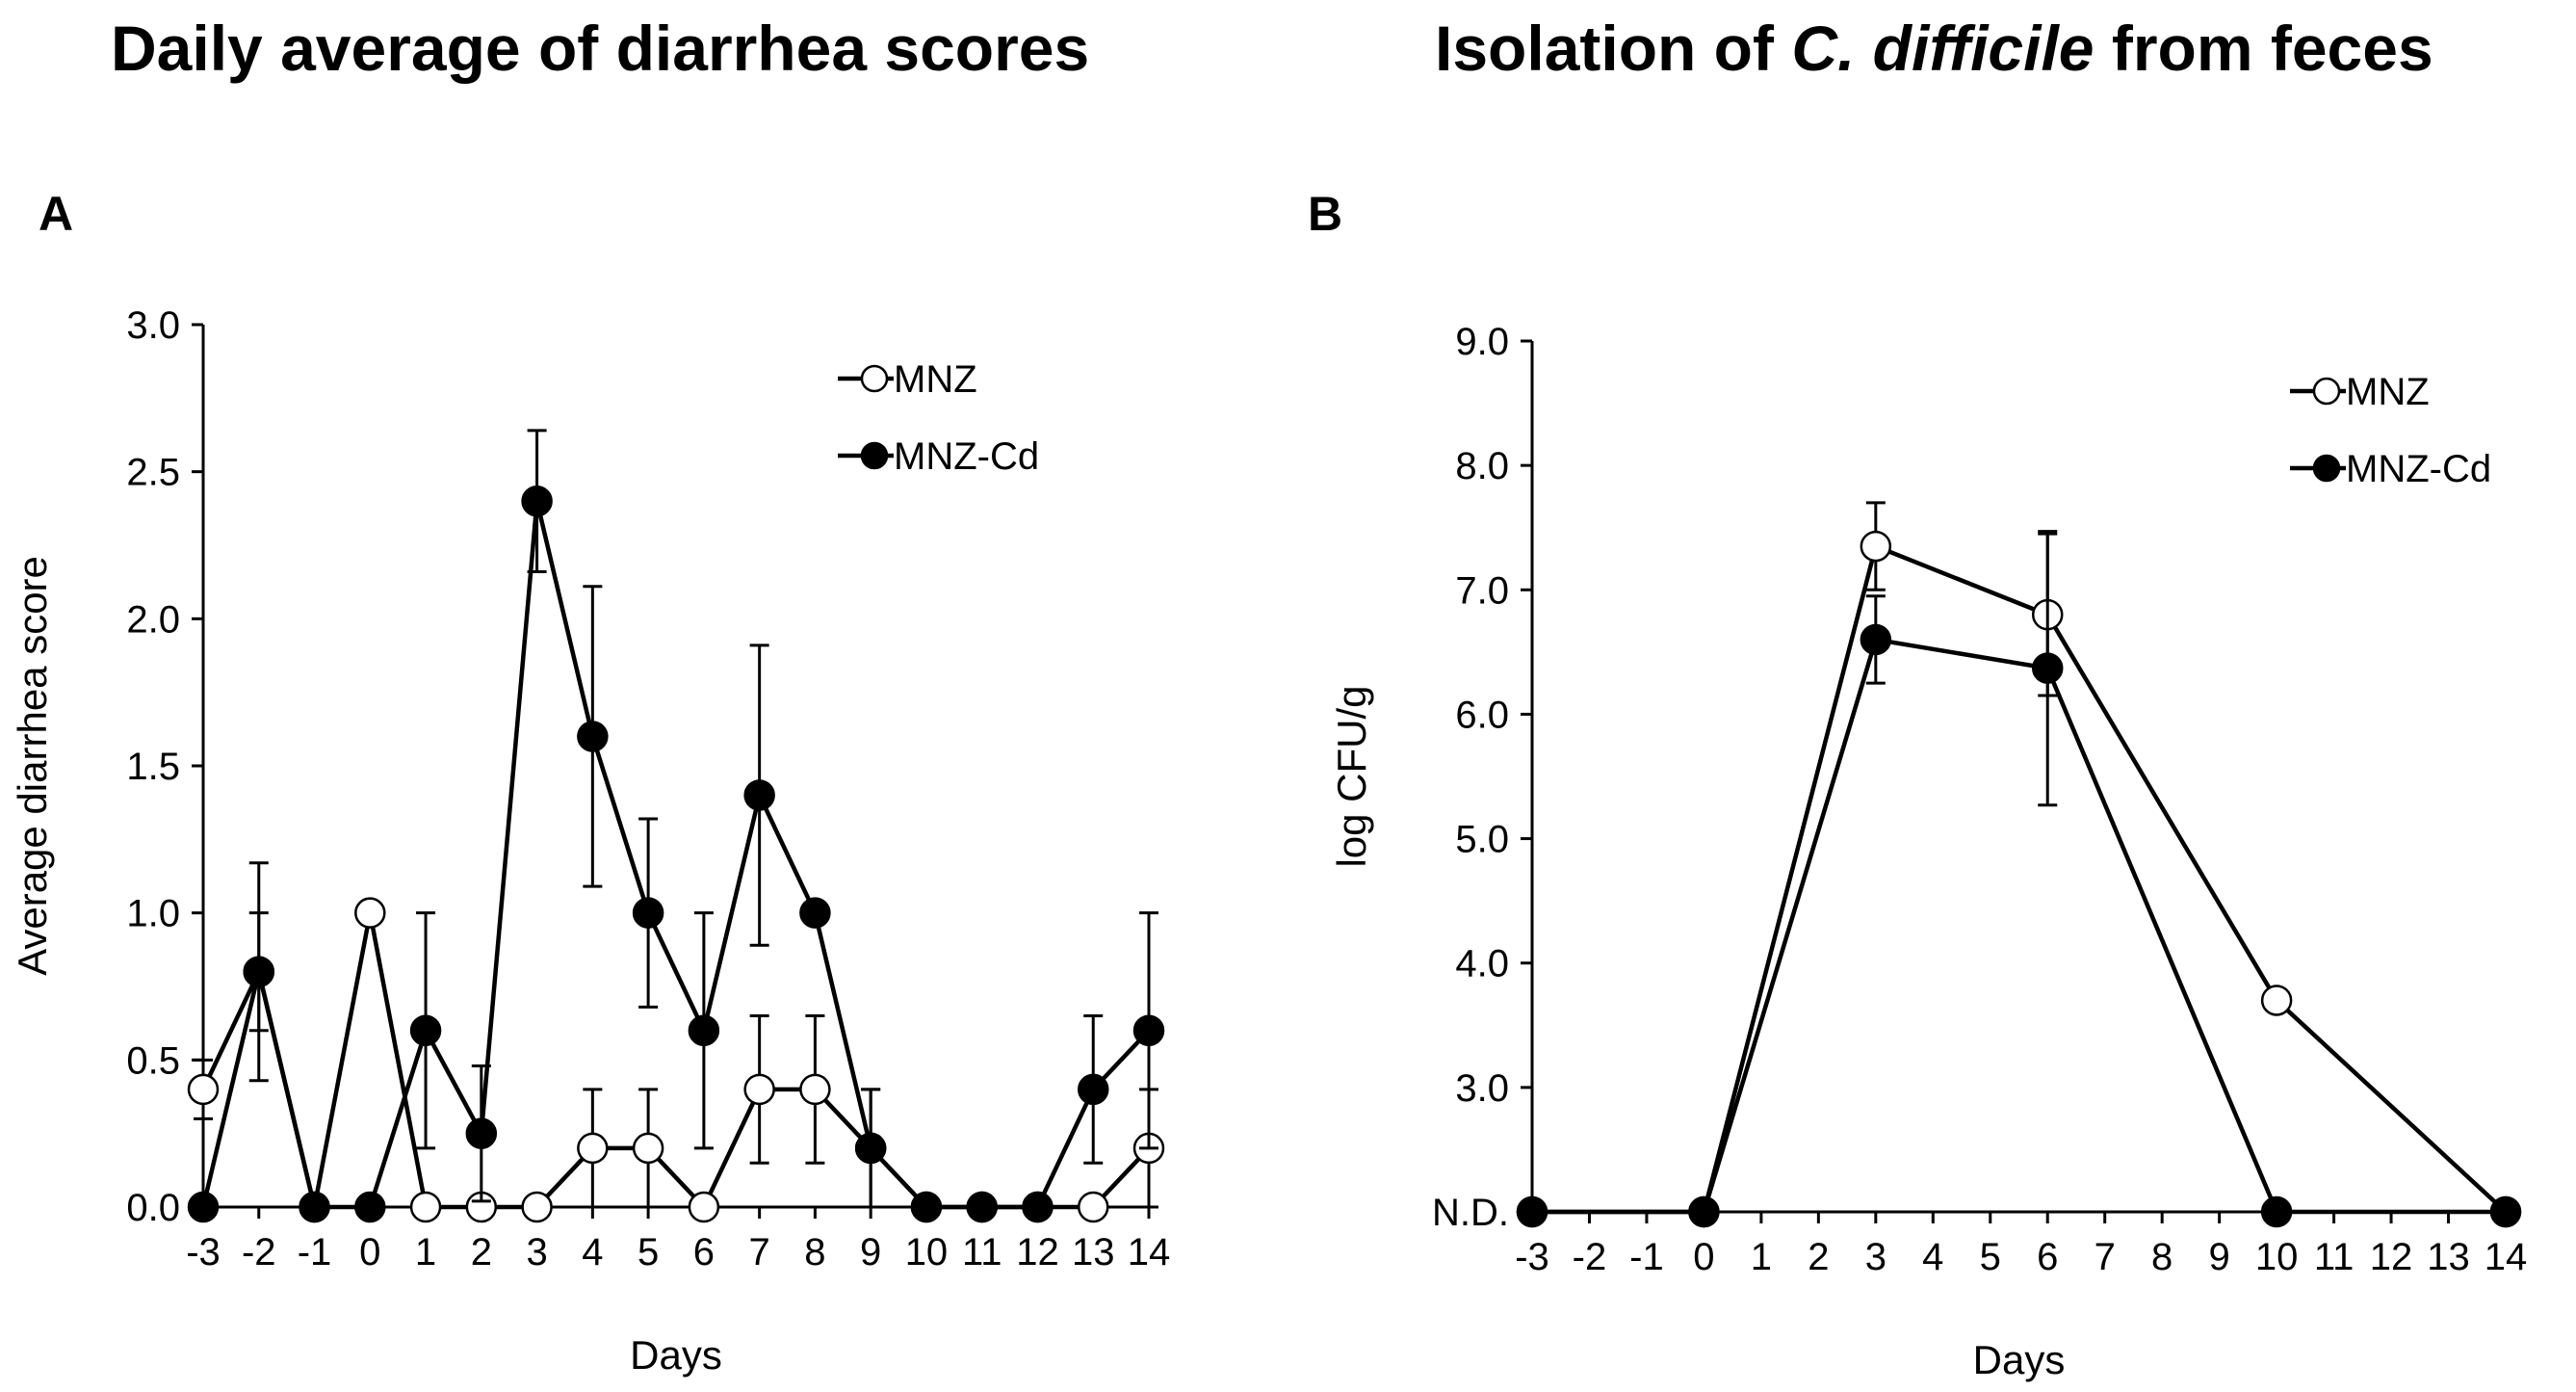 Image resolution: width=2576 pixels, height=1392 pixels. What do you see at coordinates (153, 914) in the screenshot?
I see `y-tick-label: 1.0` at bounding box center [153, 914].